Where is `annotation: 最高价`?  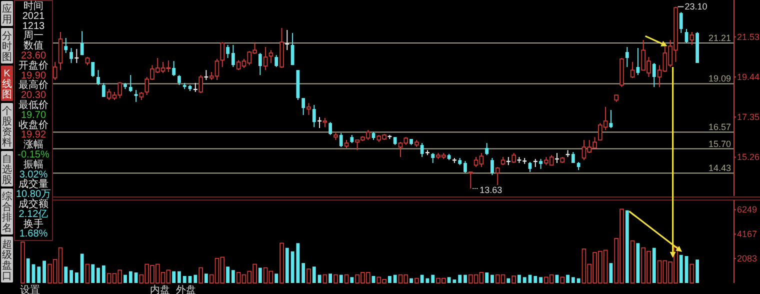
annotation: 最高价 is located at coordinates (33, 85).